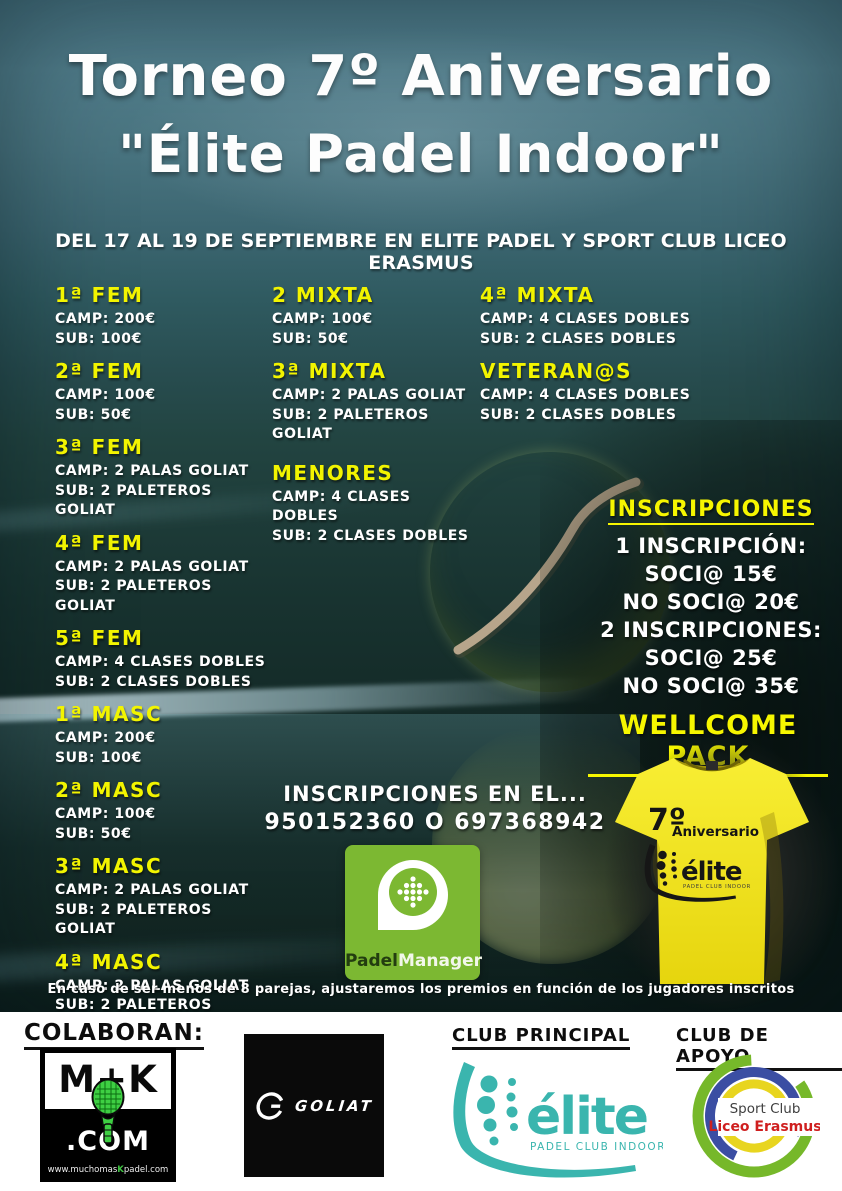 The image size is (842, 1191). What do you see at coordinates (556, 371) in the screenshot?
I see `category-title: VETERAN@S` at bounding box center [556, 371].